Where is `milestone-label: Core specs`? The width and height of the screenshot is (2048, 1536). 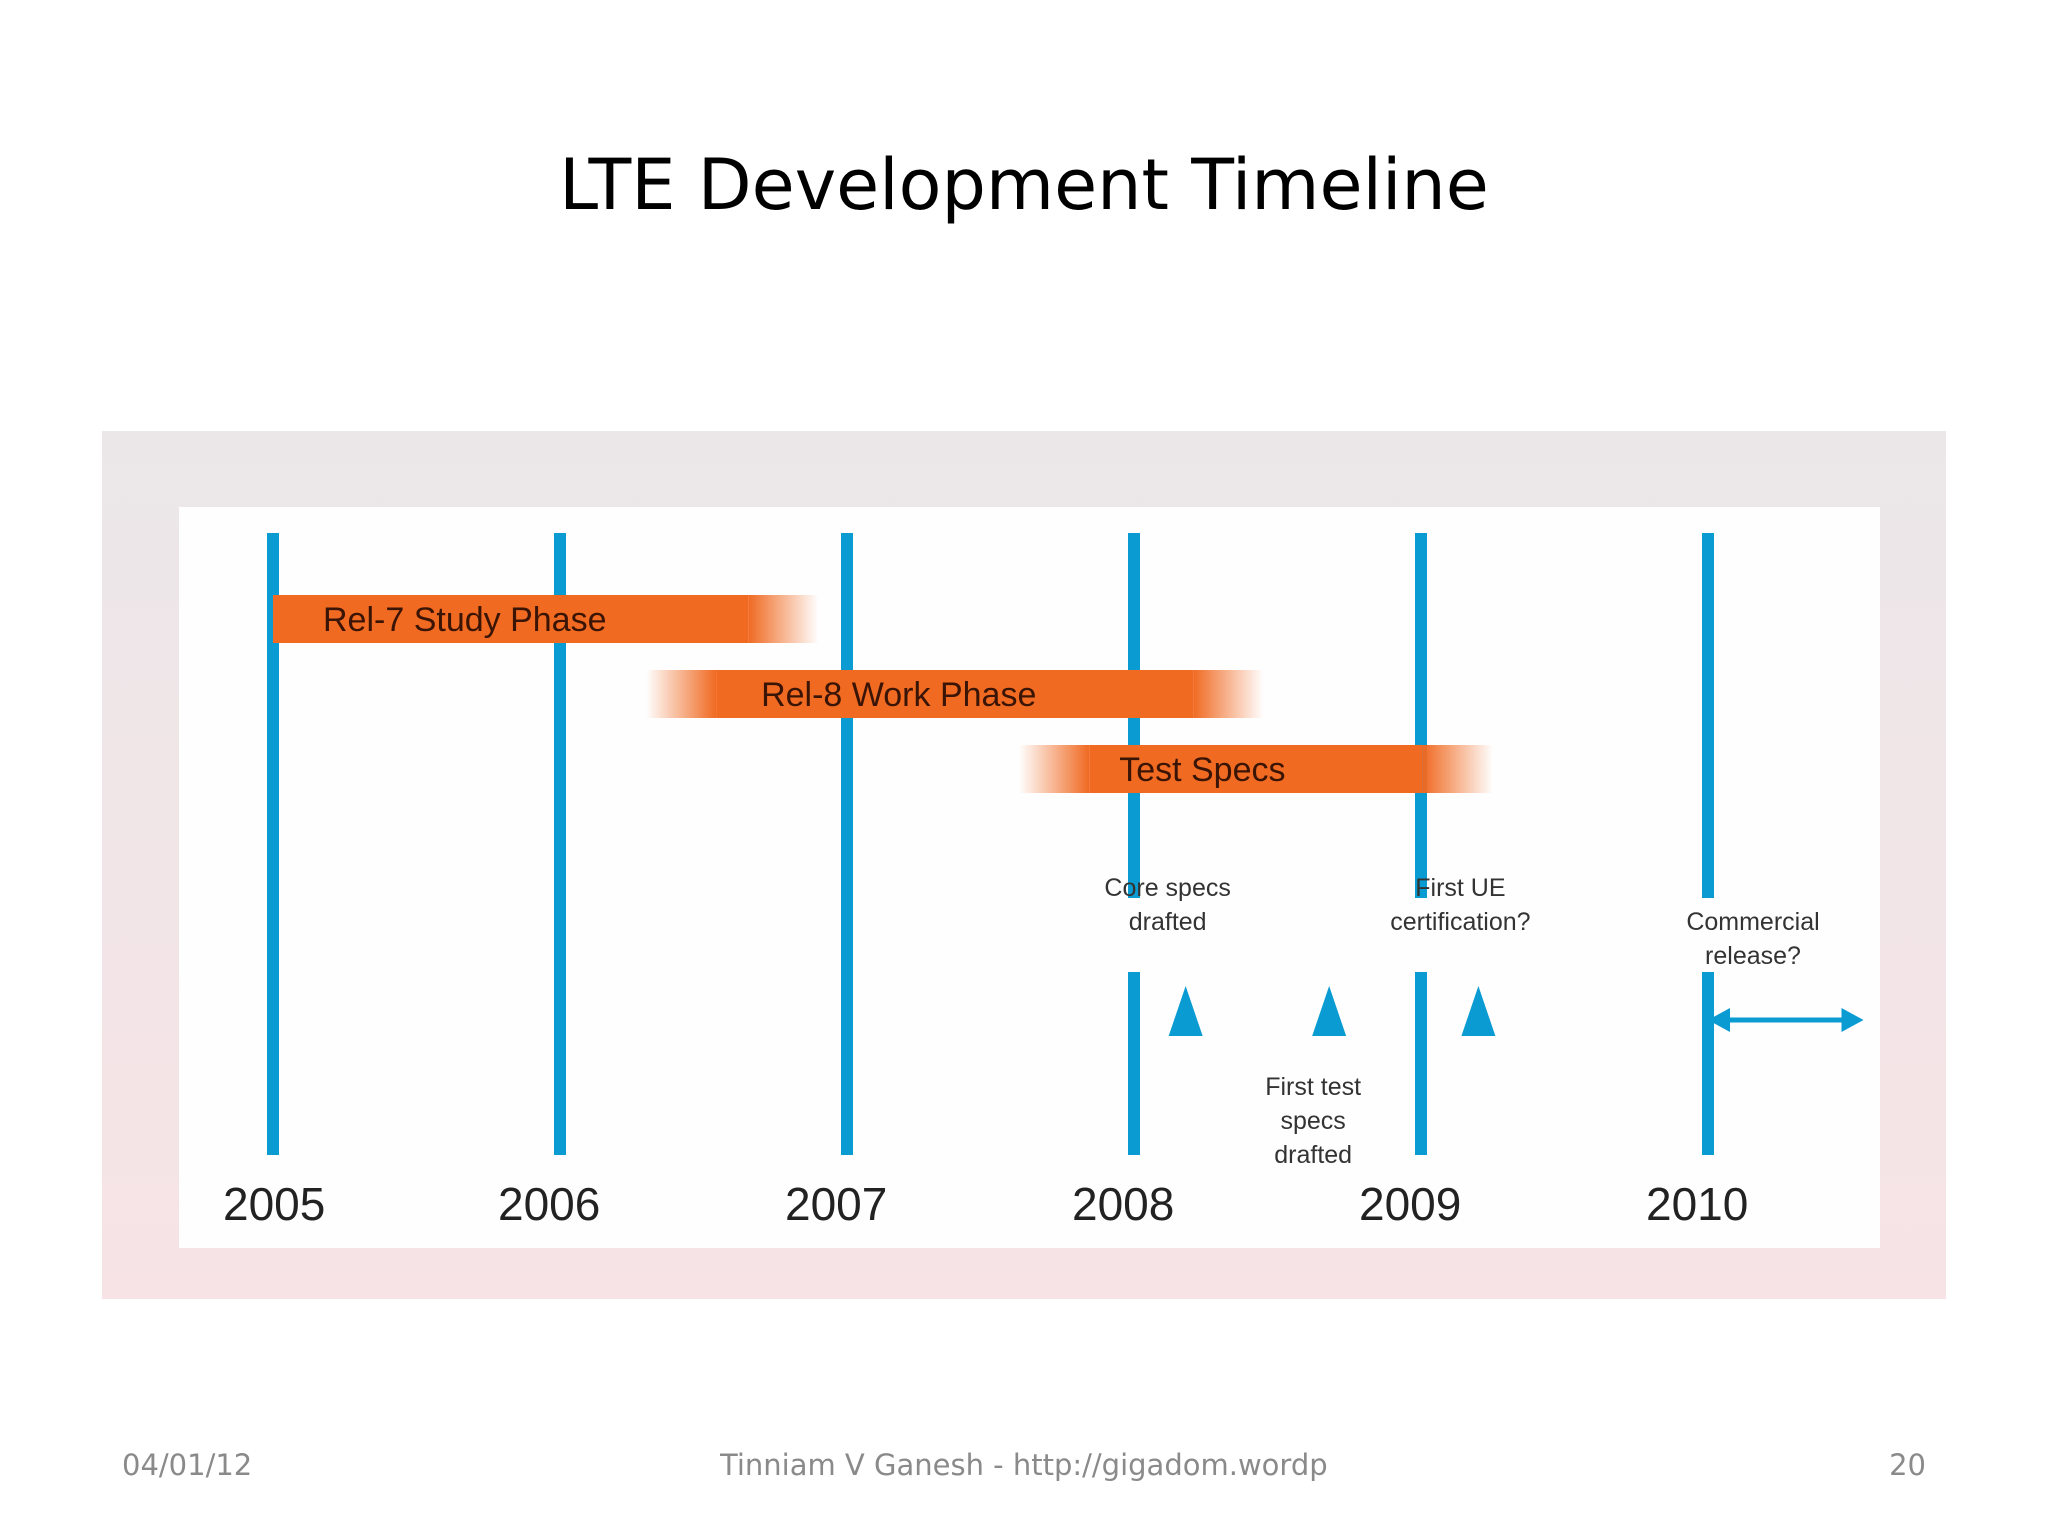
milestone-label: Core specs is located at coordinates (1167, 888).